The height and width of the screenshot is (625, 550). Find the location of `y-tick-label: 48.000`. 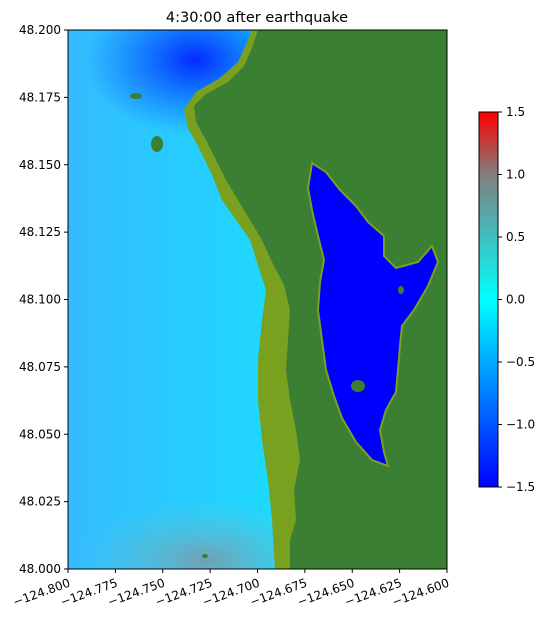

y-tick-label: 48.000 is located at coordinates (40, 569).